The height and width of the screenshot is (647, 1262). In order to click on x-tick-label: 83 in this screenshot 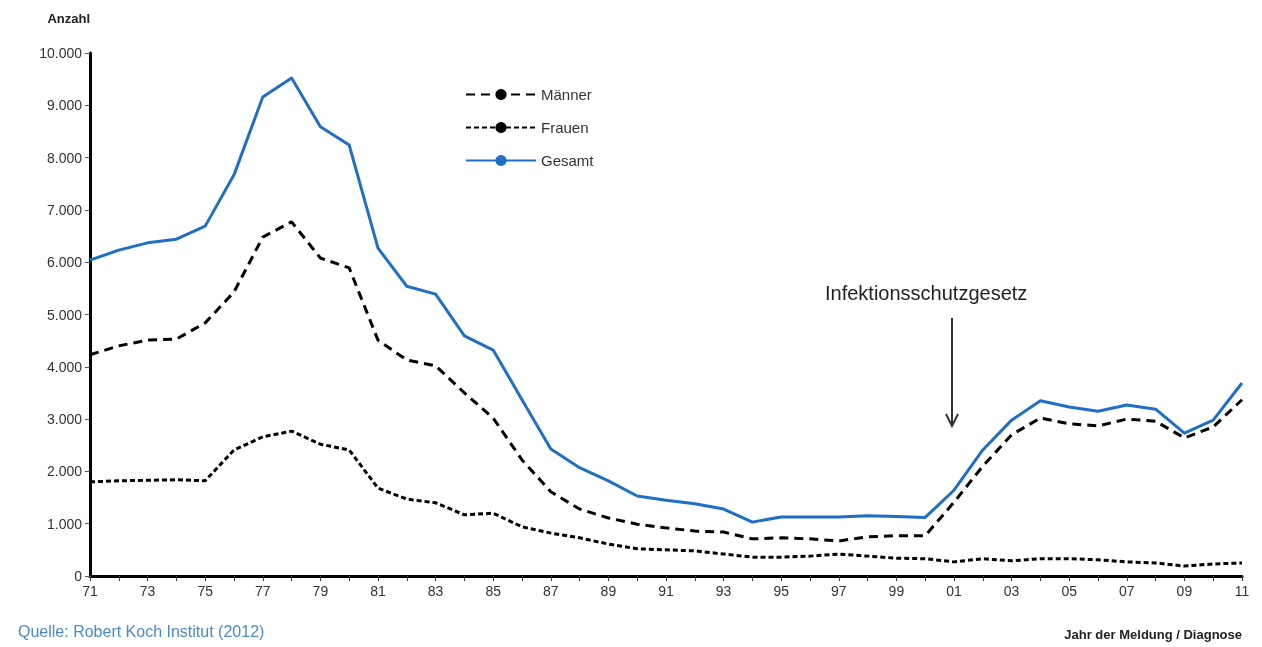, I will do `click(435, 591)`.